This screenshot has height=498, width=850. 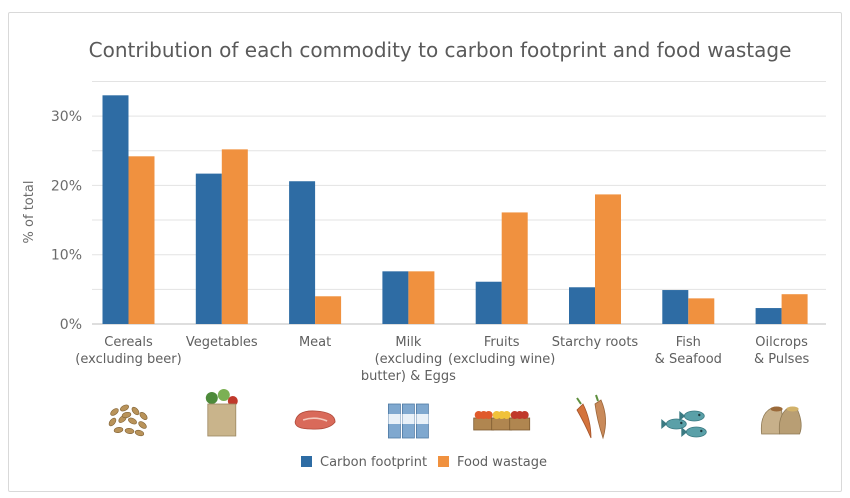 I want to click on fish-icon, so click(x=684, y=424).